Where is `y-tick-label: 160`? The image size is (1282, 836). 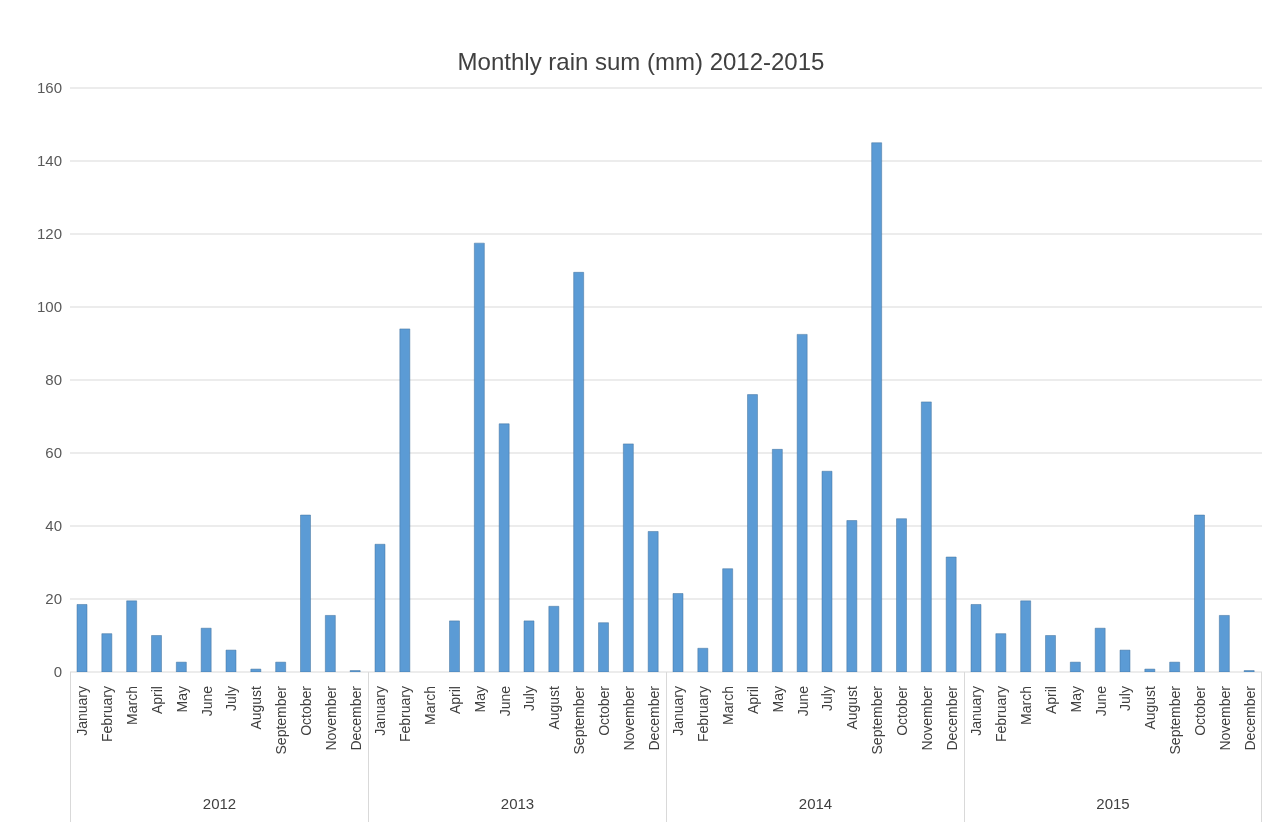 y-tick-label: 160 is located at coordinates (49, 88).